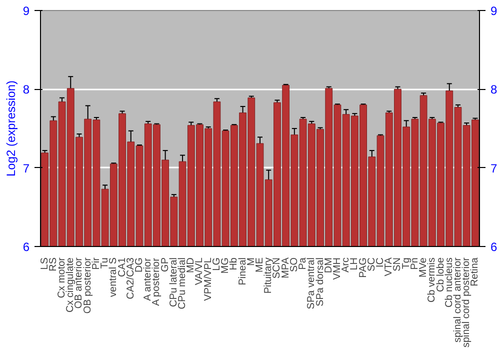  What do you see at coordinates (234, 263) in the screenshot?
I see `x-tick-label: Hb` at bounding box center [234, 263].